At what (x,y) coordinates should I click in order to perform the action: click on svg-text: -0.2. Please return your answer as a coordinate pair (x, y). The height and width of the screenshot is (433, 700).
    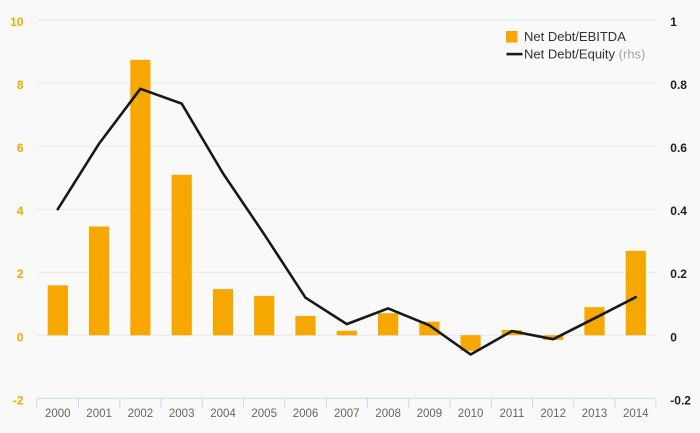
    Looking at the image, I should click on (680, 400).